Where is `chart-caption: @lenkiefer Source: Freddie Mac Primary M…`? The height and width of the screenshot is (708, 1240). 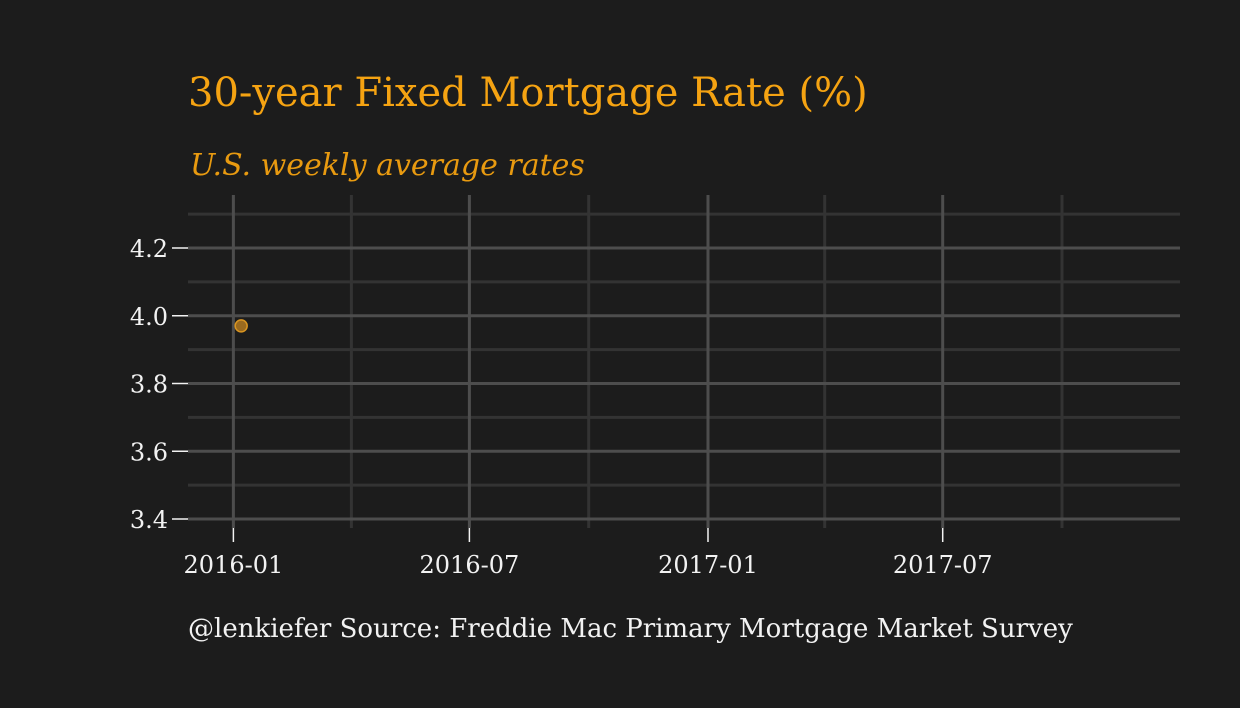 chart-caption: @lenkiefer Source: Freddie Mac Primary M… is located at coordinates (630, 629).